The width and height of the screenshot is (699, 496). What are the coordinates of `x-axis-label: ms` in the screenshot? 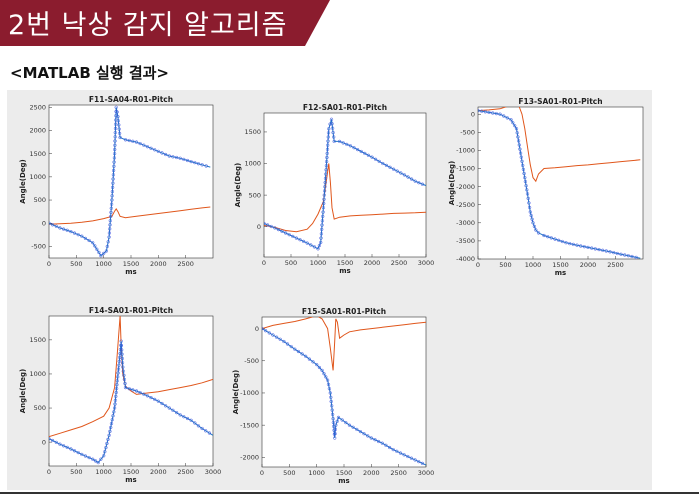 It's located at (560, 273).